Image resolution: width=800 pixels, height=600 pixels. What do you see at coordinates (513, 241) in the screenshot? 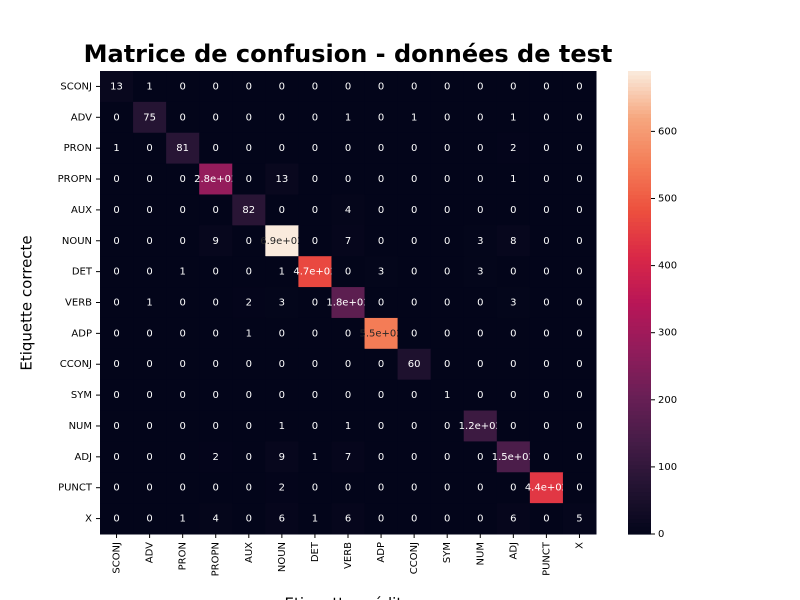
I see `cell-label: 8` at bounding box center [513, 241].